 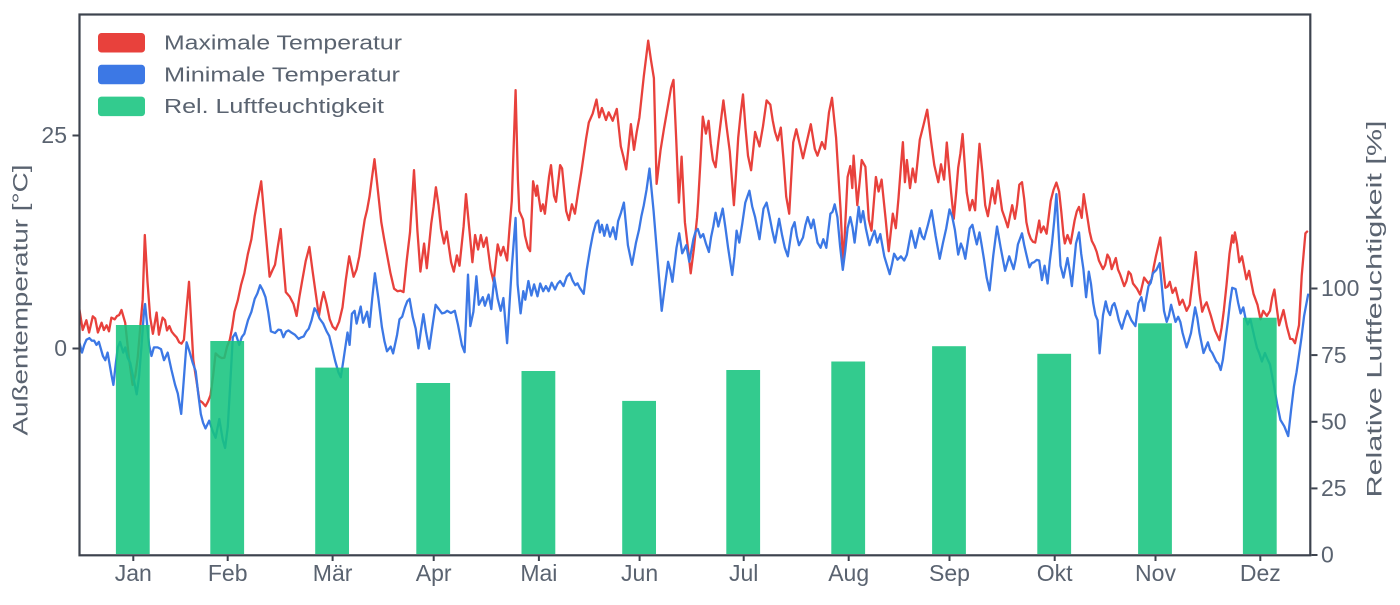 What do you see at coordinates (333, 573) in the screenshot?
I see `svg-text: Mär` at bounding box center [333, 573].